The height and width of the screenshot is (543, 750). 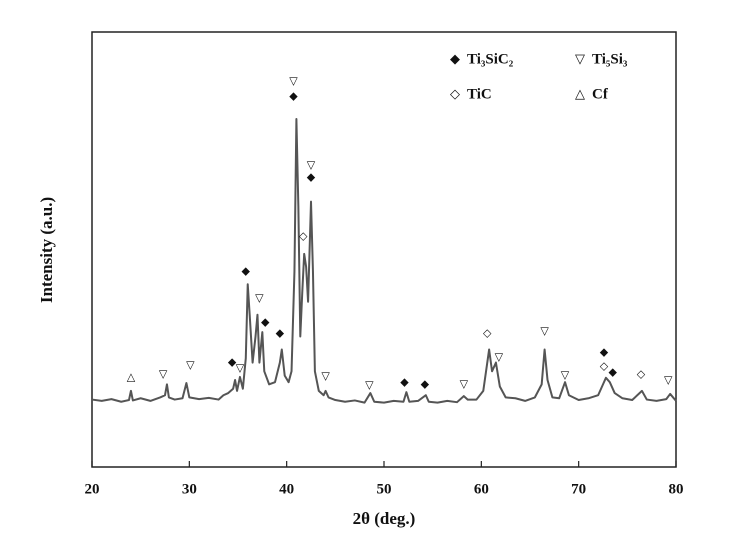 I want to click on legend-symbol: ▽, so click(x=580, y=58).